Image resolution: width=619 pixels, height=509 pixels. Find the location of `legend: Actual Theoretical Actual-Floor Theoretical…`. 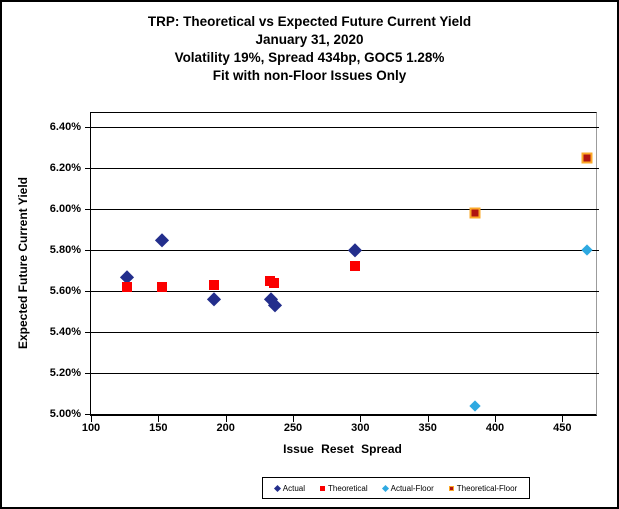

legend: Actual Theoretical Actual-Floor Theoretical… is located at coordinates (396, 488).